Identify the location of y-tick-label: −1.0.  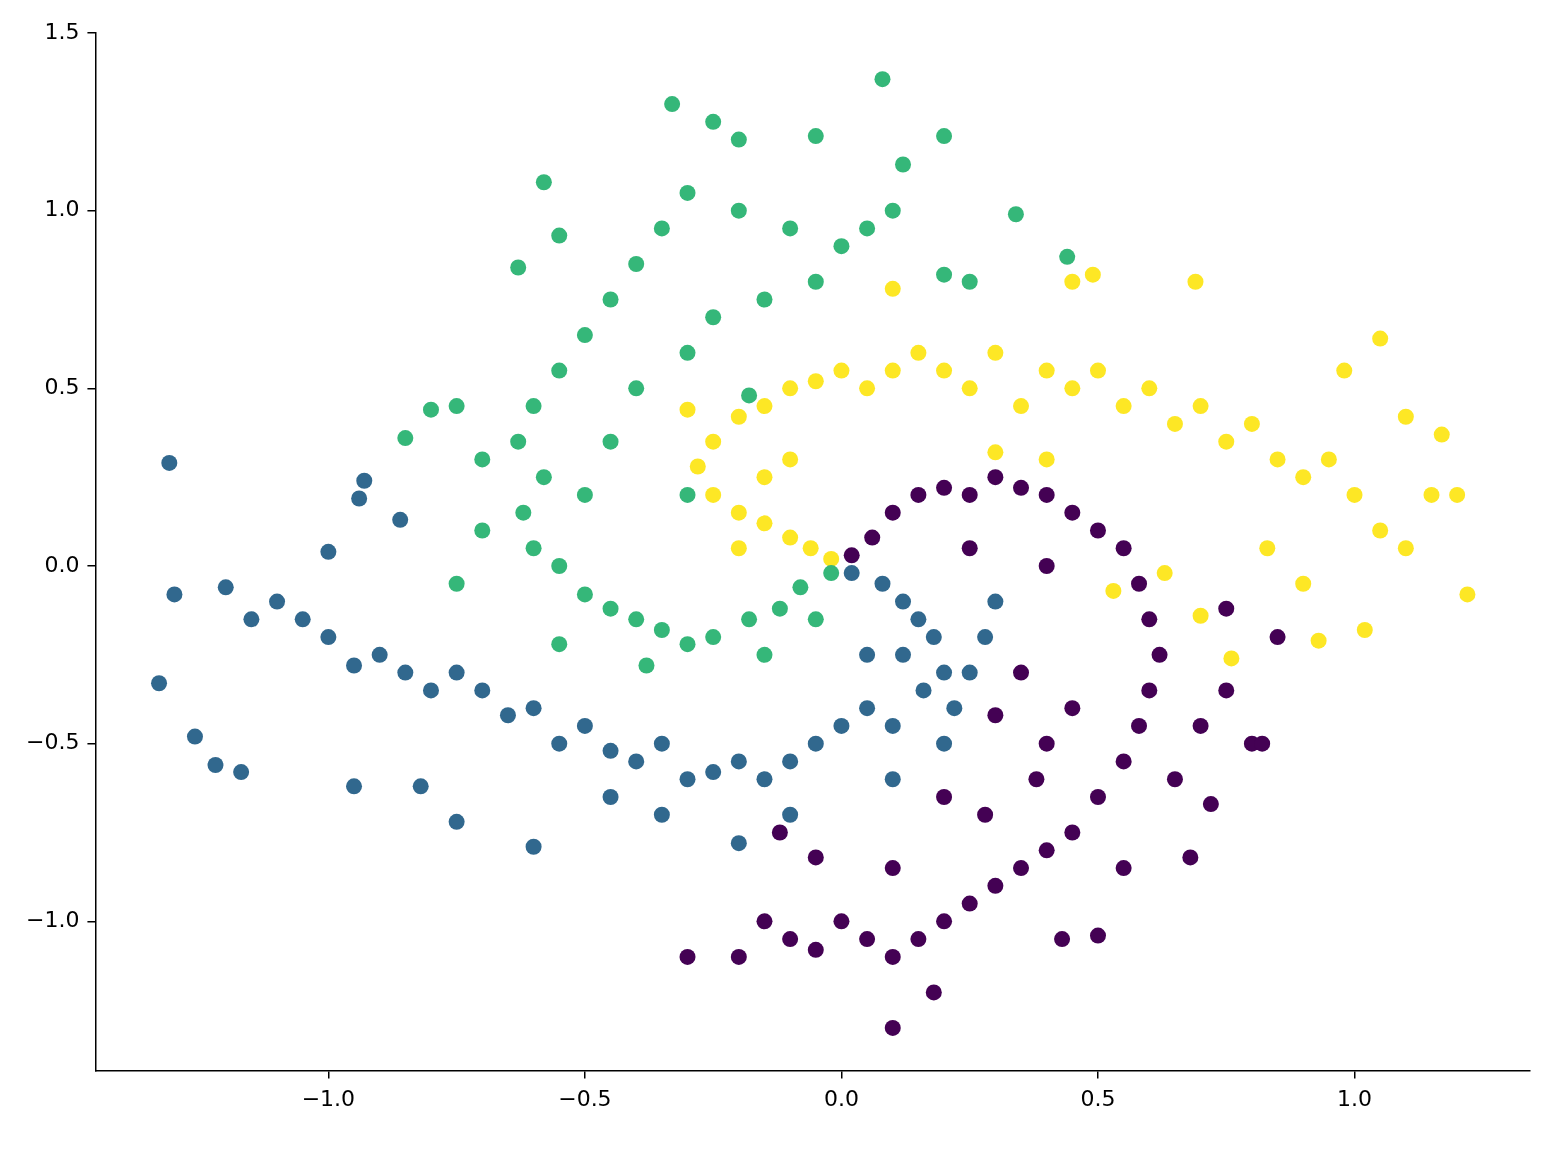
(53, 920).